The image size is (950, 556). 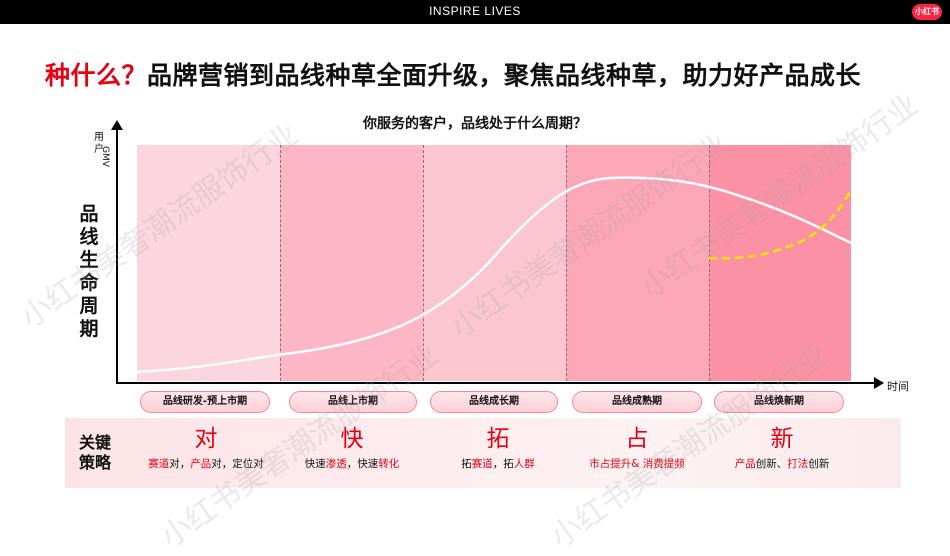 What do you see at coordinates (524, 464) in the screenshot?
I see `highlight-text: 人群` at bounding box center [524, 464].